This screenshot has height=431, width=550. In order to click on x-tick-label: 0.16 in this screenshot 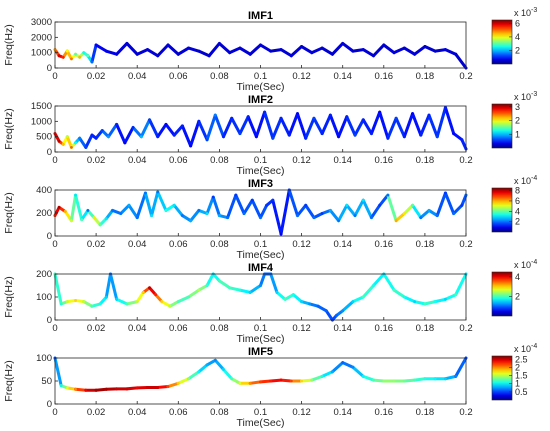, I will do `click(384, 412)`.